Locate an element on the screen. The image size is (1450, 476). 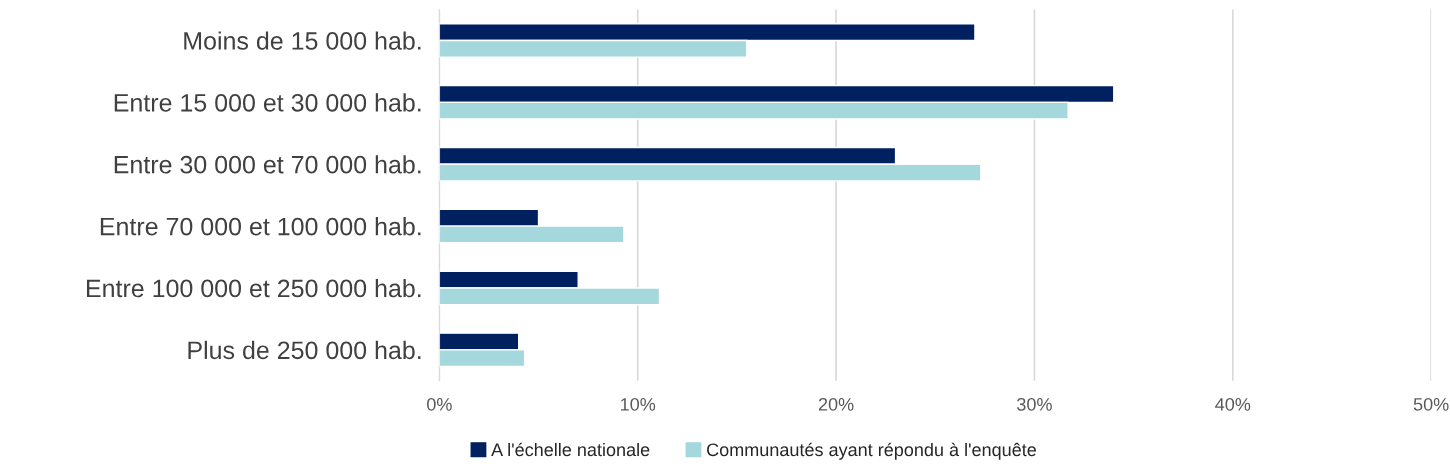
y-tick-label: Entre 70 000 et 100 000 hab. is located at coordinates (260, 226).